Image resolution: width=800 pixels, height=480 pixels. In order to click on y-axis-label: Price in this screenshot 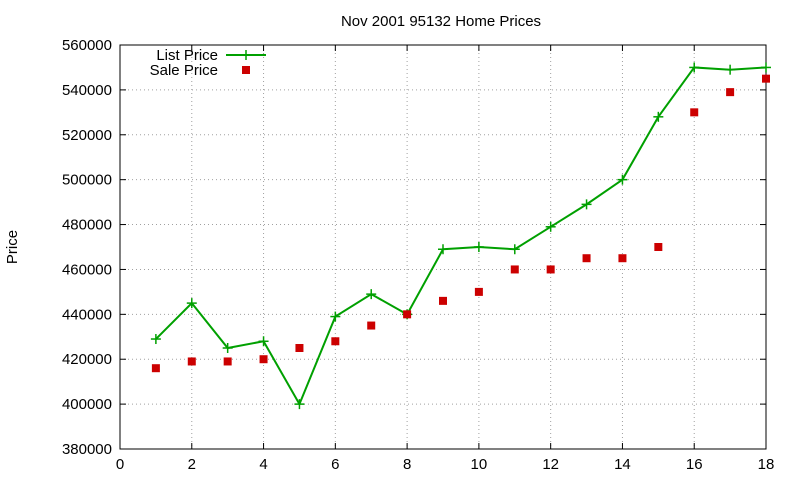, I will do `click(12, 247)`.